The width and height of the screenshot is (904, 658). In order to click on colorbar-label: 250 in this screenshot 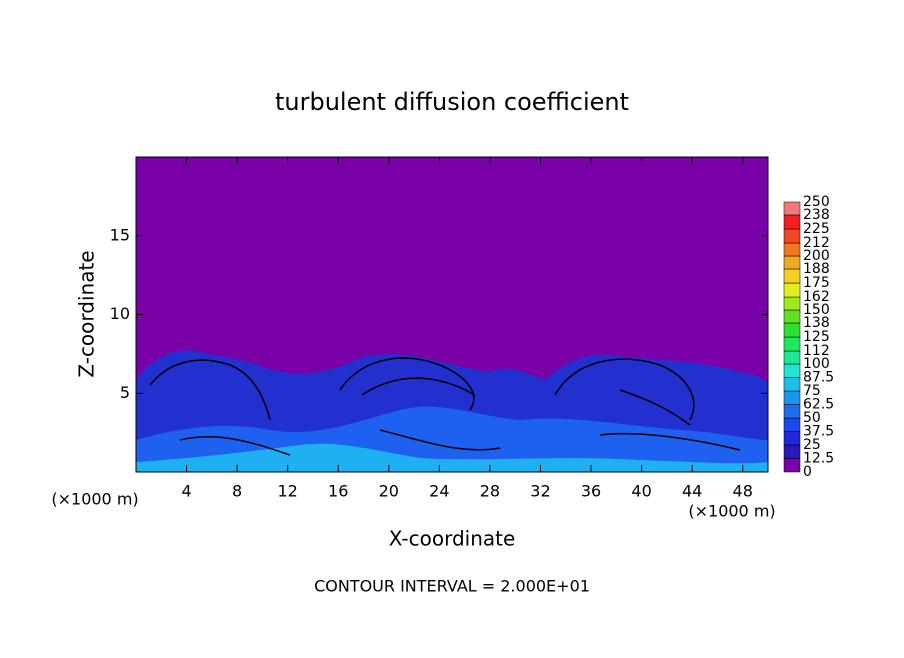, I will do `click(816, 202)`.